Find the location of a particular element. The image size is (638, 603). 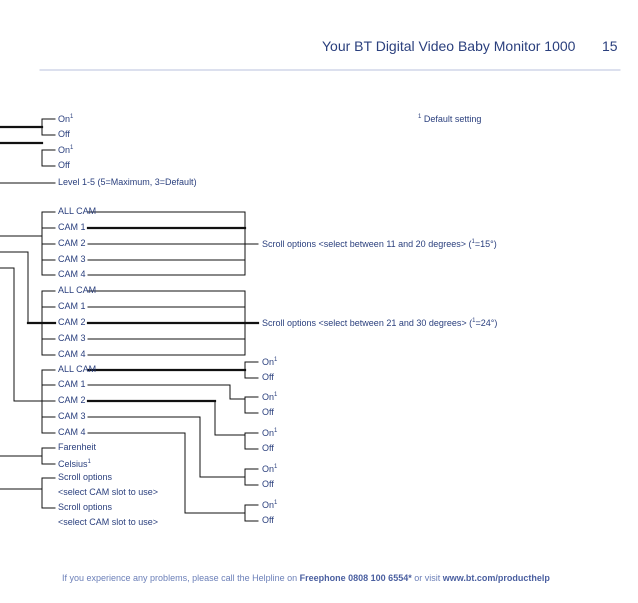

note-text: Default setting is located at coordinates (452, 119).